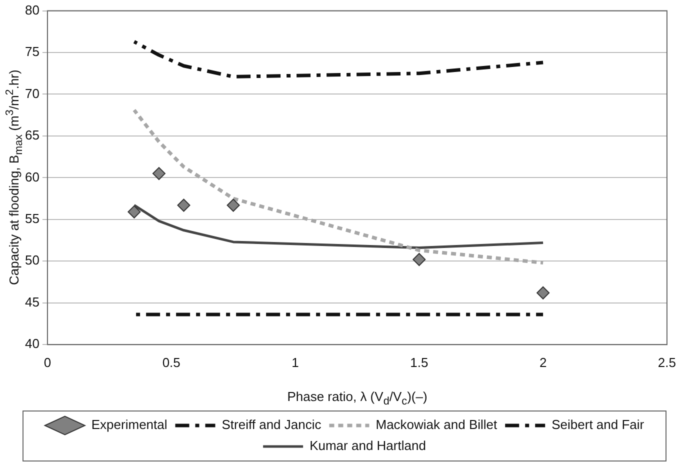 This screenshot has width=679, height=467. Describe the element at coordinates (598, 424) in the screenshot. I see `legend-label: Seibert and Fair` at that location.